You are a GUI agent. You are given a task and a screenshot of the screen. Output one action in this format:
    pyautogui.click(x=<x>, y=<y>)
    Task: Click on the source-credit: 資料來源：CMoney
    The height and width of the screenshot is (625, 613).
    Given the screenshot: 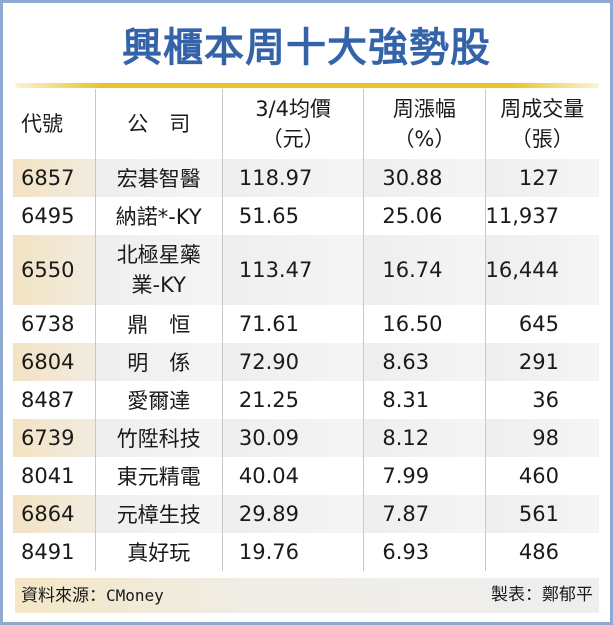 What is the action you would take?
    pyautogui.click(x=92, y=596)
    